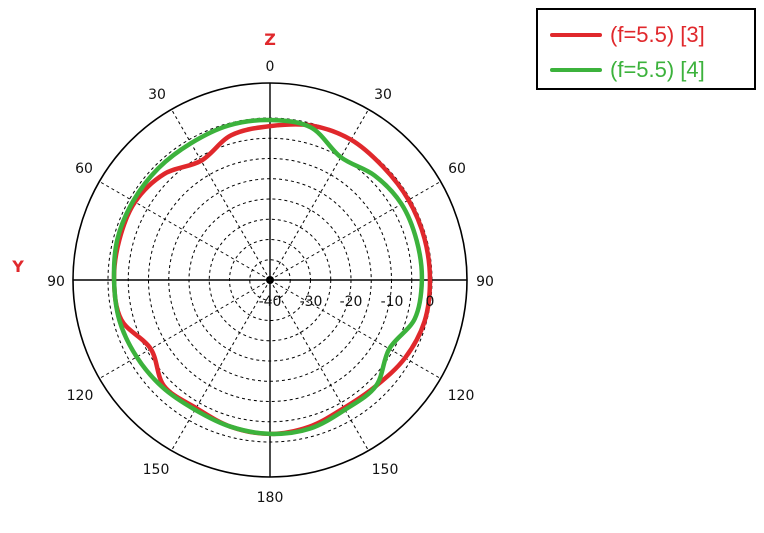 This screenshot has width=764, height=533. I want to click on legend: (f=5.5) [3] (f=5.5) [4], so click(646, 49).